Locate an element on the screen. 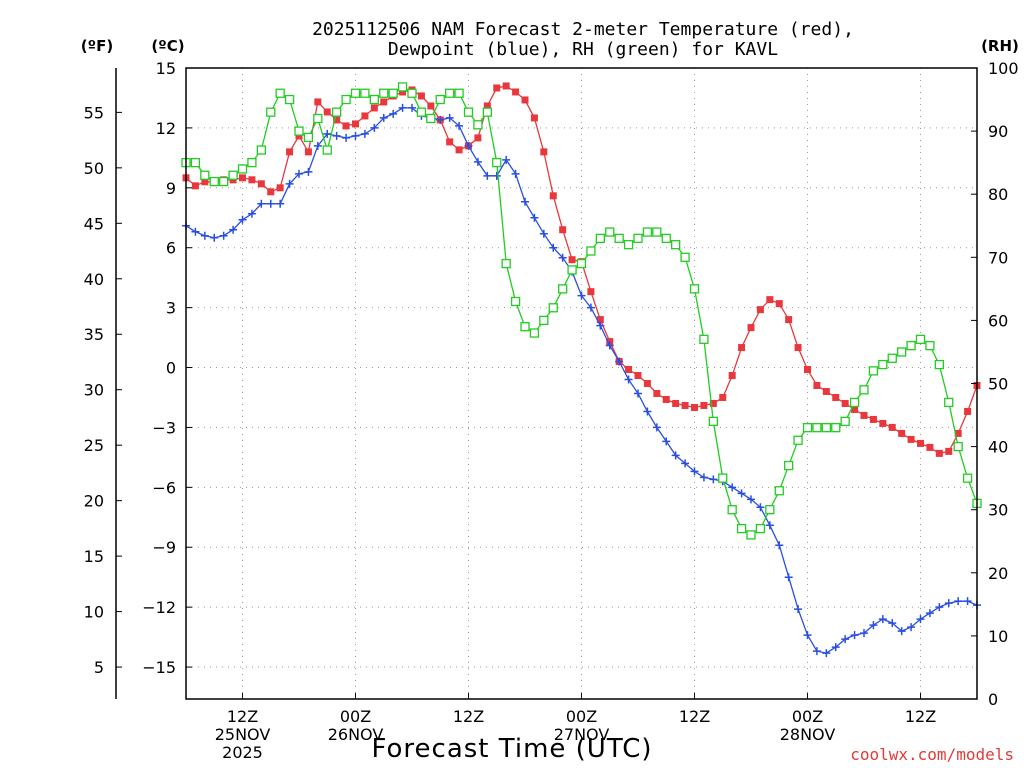 The height and width of the screenshot is (768, 1024). fahrenheit-tick-label: 15 is located at coordinates (94, 556).